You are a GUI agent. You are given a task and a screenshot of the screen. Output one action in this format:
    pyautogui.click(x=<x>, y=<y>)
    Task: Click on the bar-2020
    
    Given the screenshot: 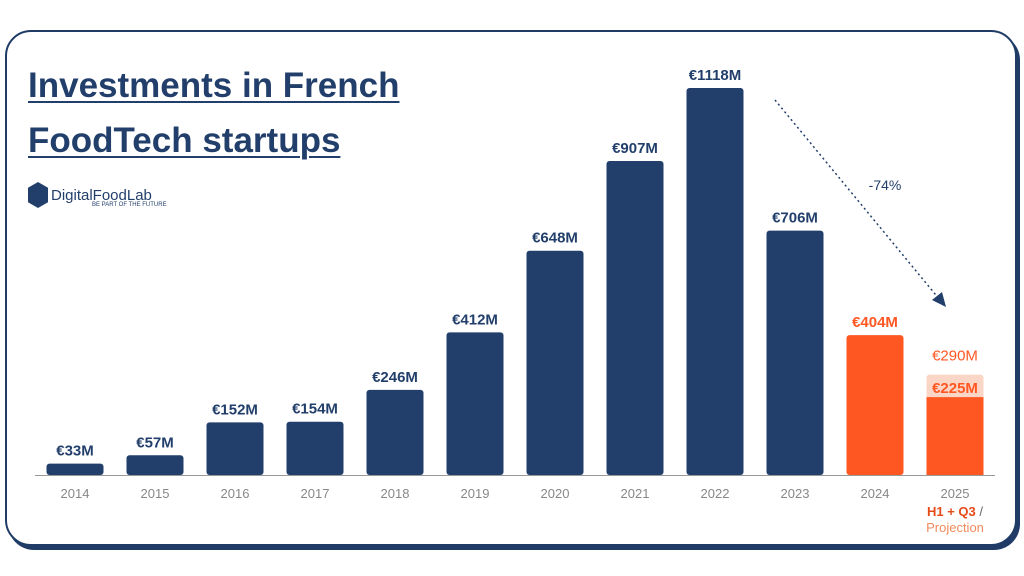 What is the action you would take?
    pyautogui.click(x=555, y=362)
    